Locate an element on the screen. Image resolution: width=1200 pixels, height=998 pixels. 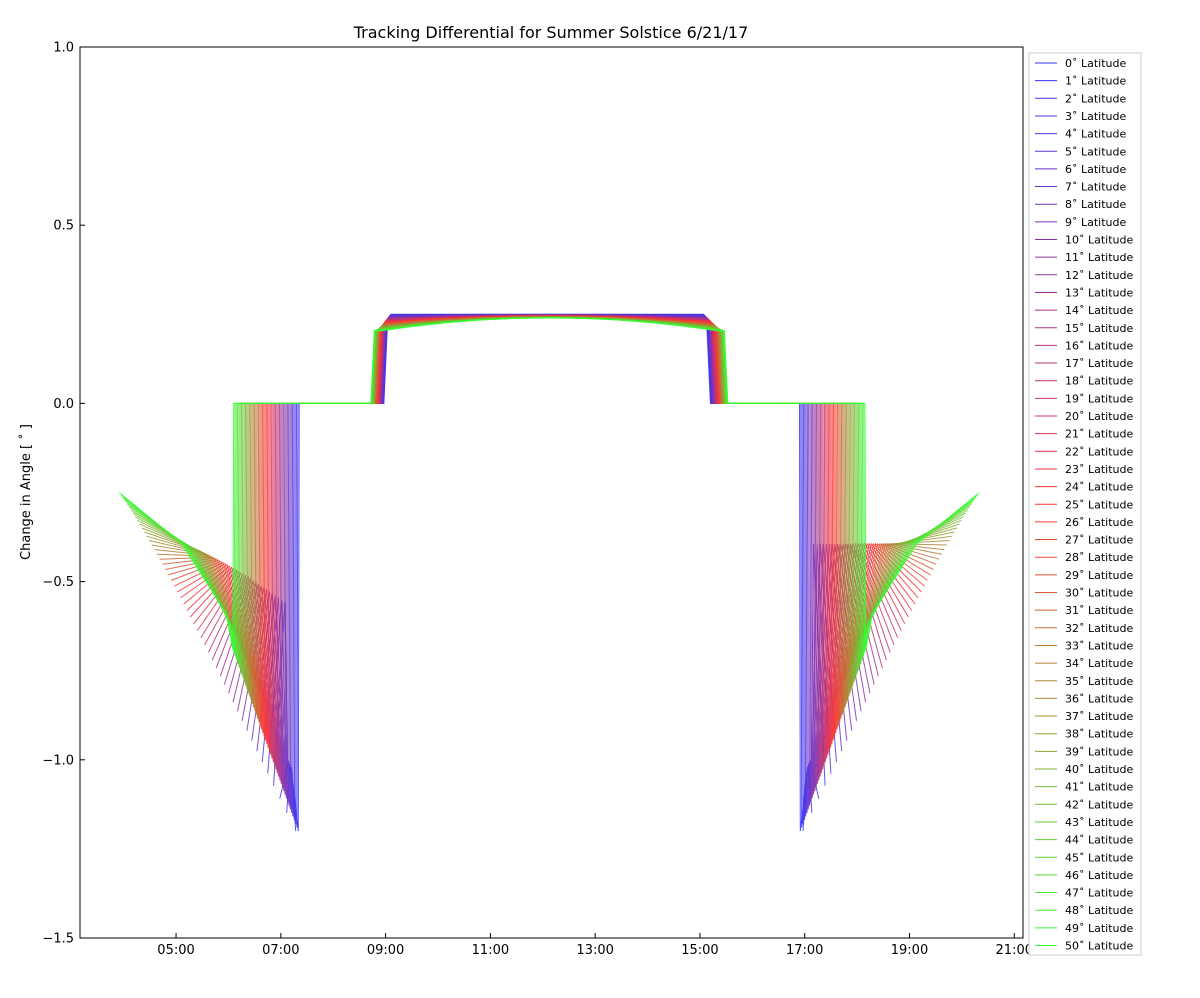
legend-label-42: 42˚ Latitude is located at coordinates (1099, 804).